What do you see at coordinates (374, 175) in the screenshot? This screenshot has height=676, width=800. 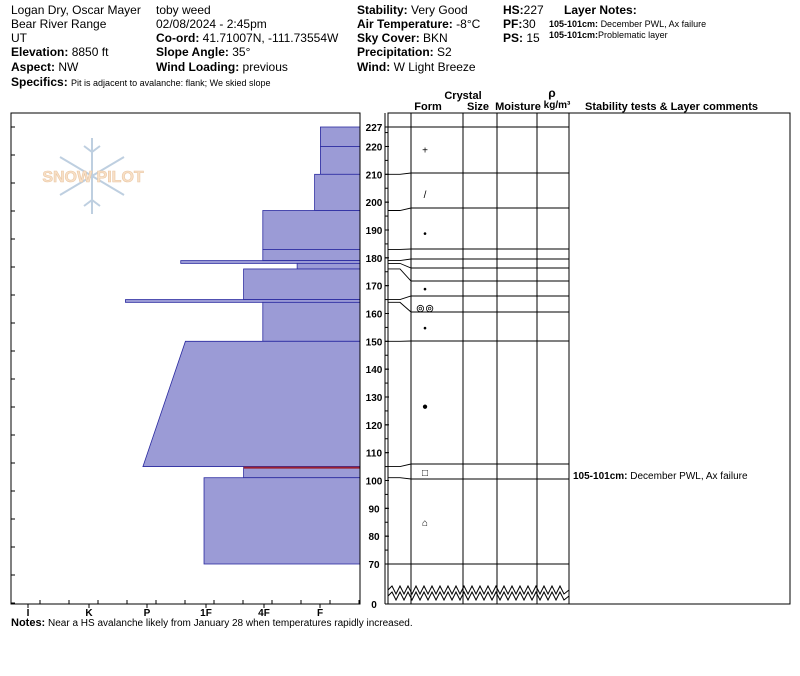 I see `height-tick-label: 210` at bounding box center [374, 175].